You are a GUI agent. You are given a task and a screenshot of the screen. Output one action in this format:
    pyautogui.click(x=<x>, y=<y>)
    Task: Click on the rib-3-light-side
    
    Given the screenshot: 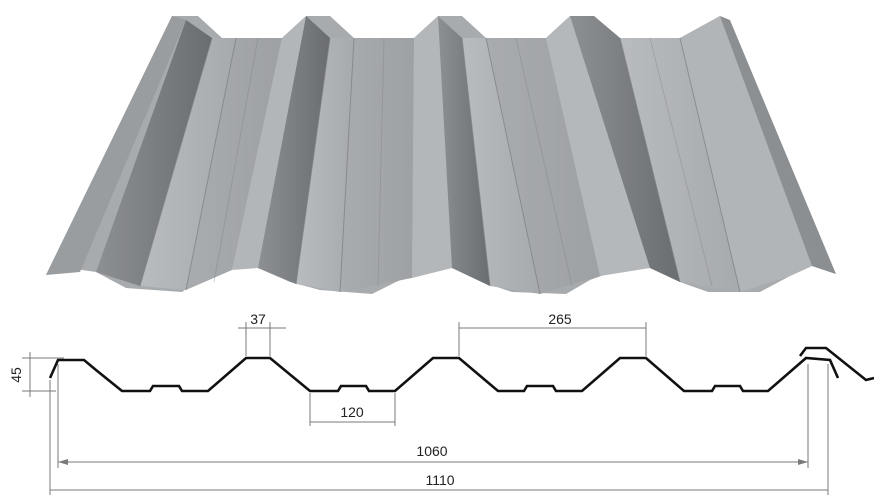 What is the action you would take?
    pyautogui.click(x=501, y=166)
    